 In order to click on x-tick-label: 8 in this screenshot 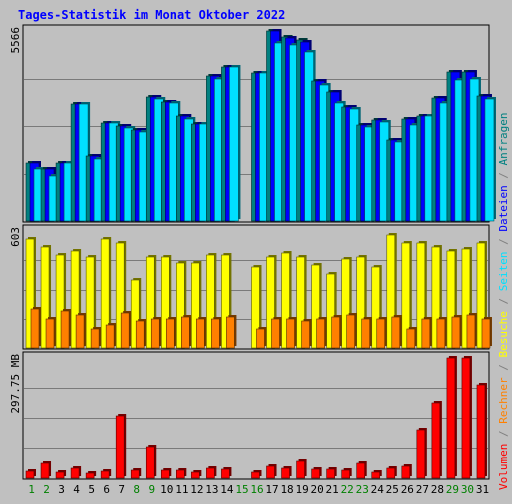, I will do `click(136, 489)`.